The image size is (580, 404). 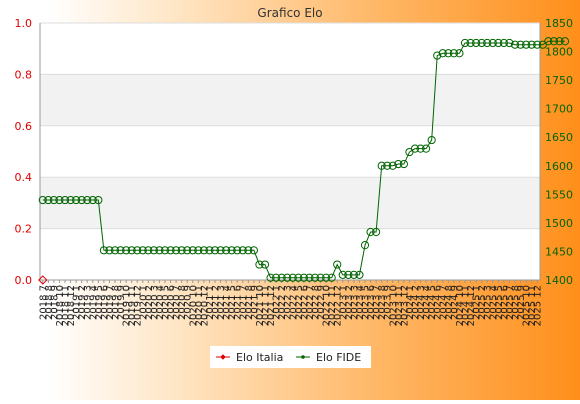 I want to click on x-tick-label: 2018 11, so click(x=66, y=305).